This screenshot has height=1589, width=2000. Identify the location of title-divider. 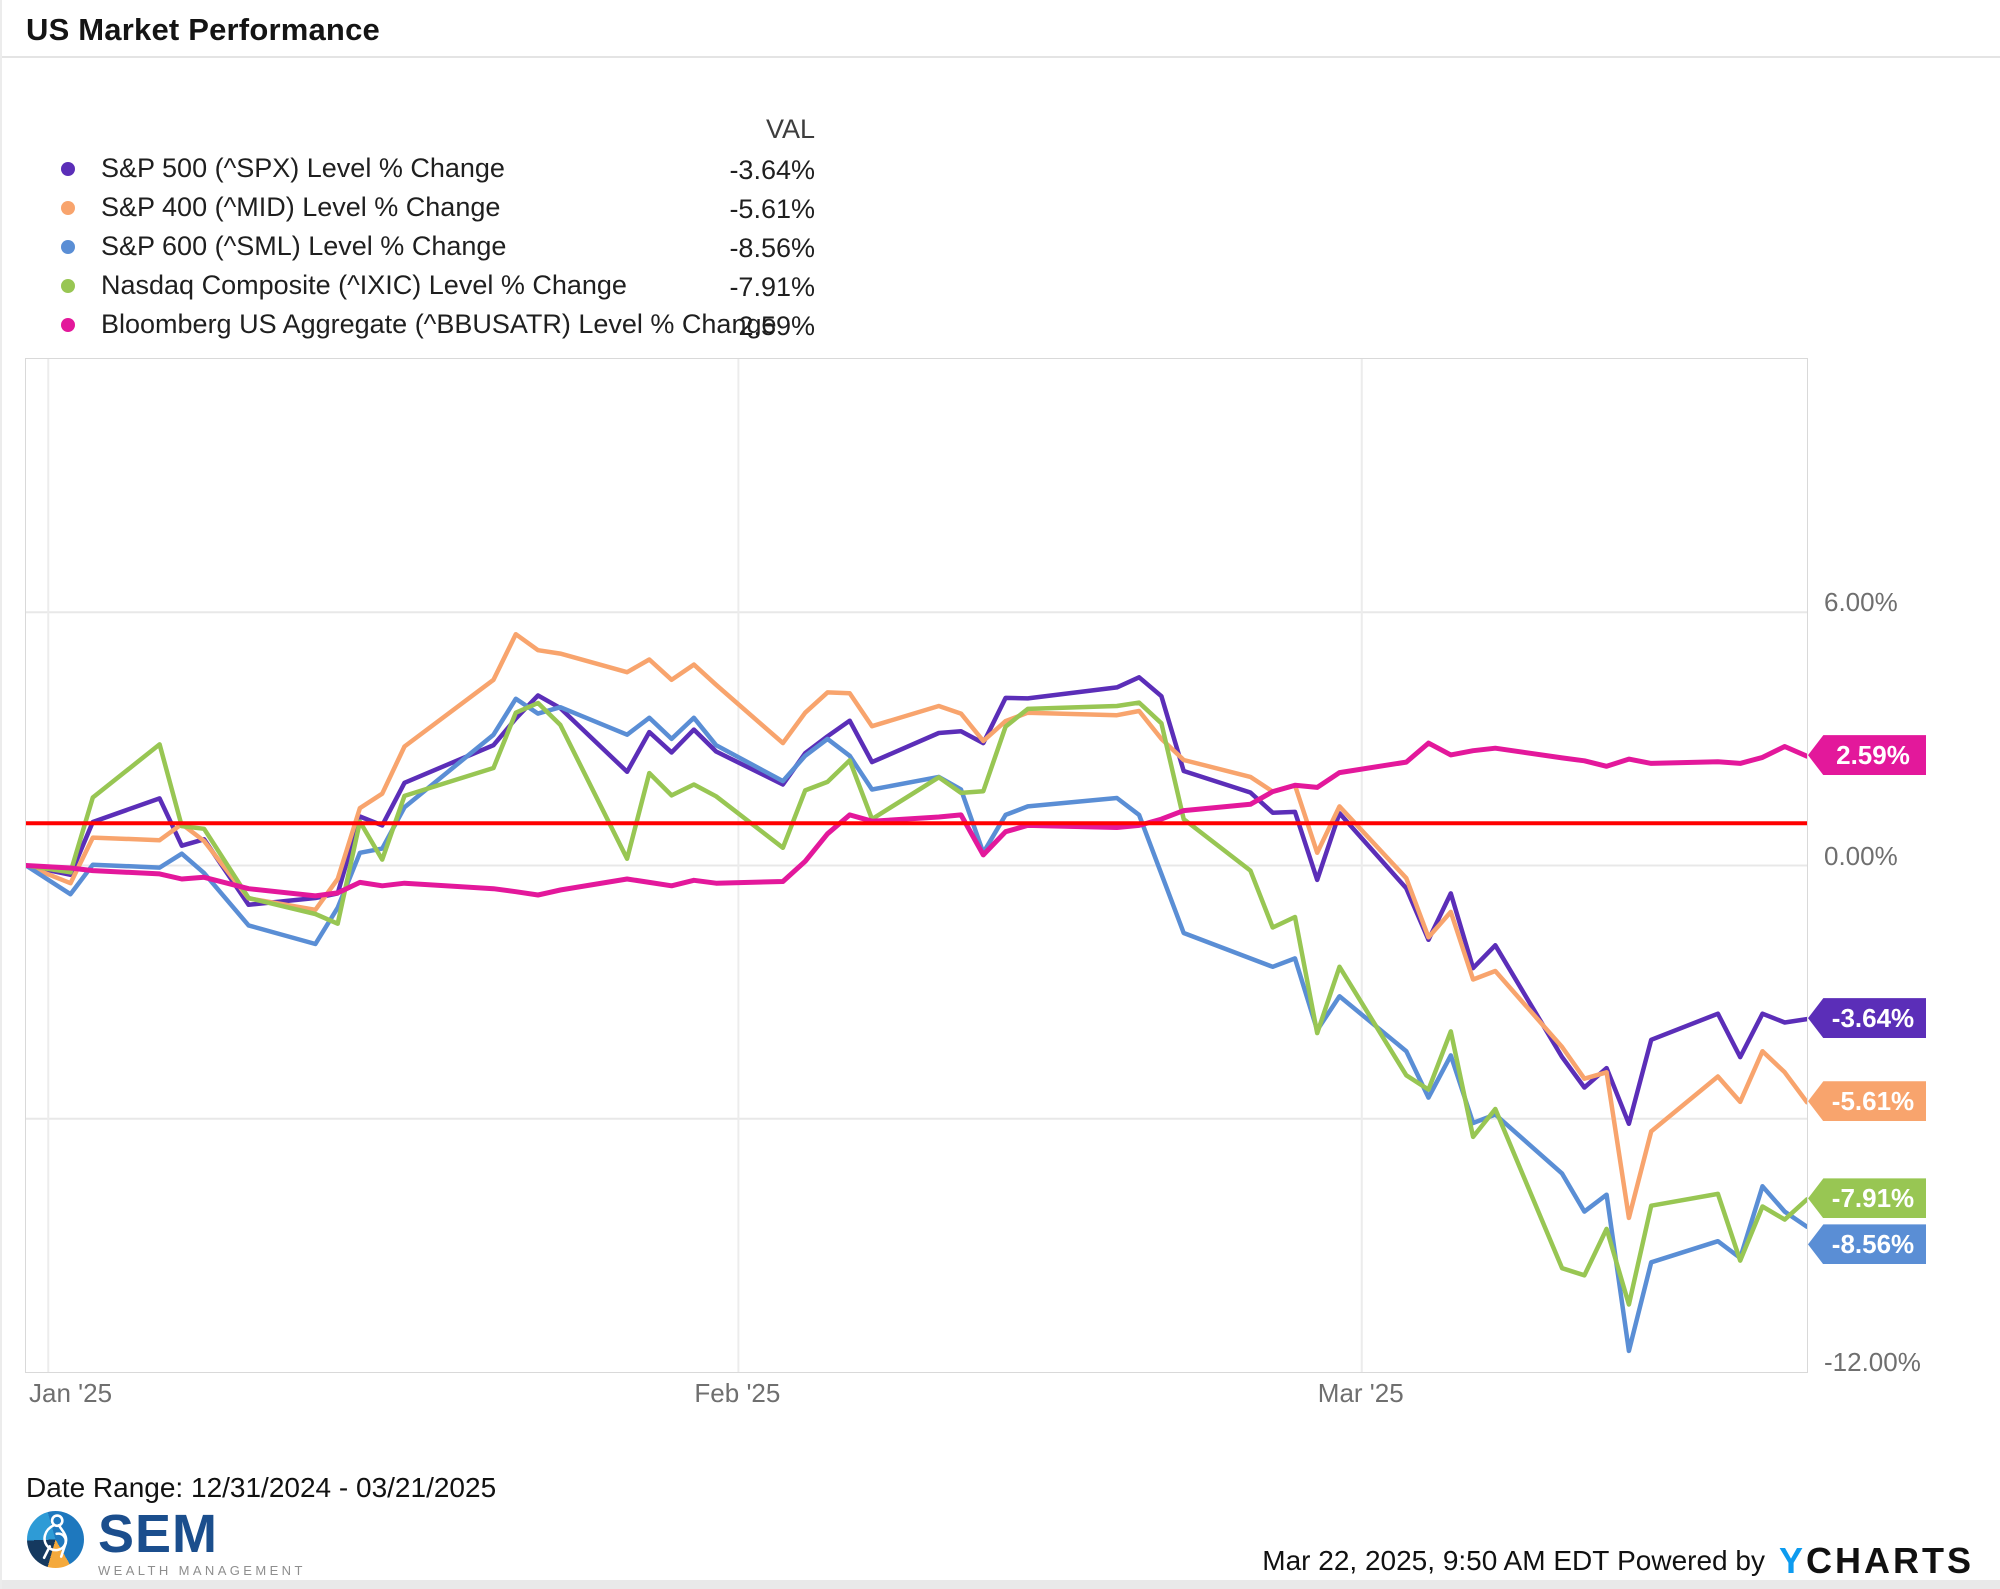
(1001, 57).